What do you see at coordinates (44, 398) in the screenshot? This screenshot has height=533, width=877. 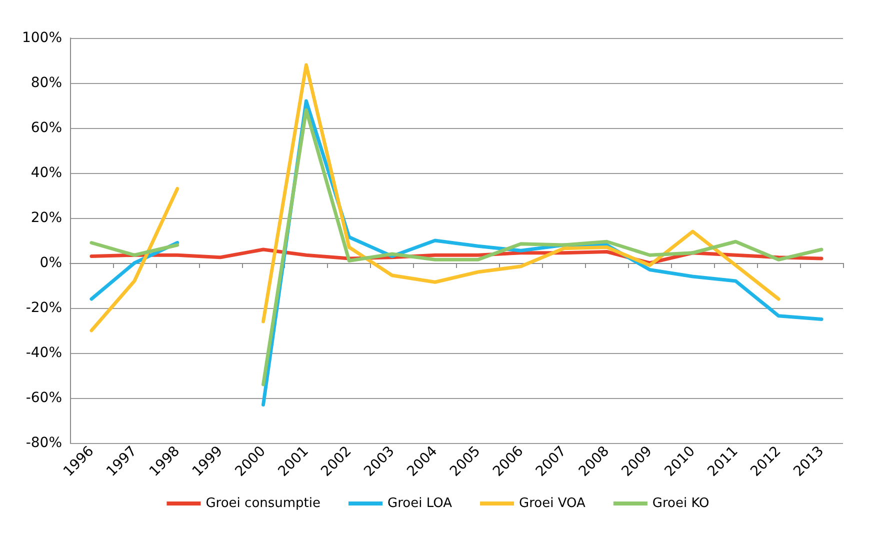 I see `y-tick-label: -60%` at bounding box center [44, 398].